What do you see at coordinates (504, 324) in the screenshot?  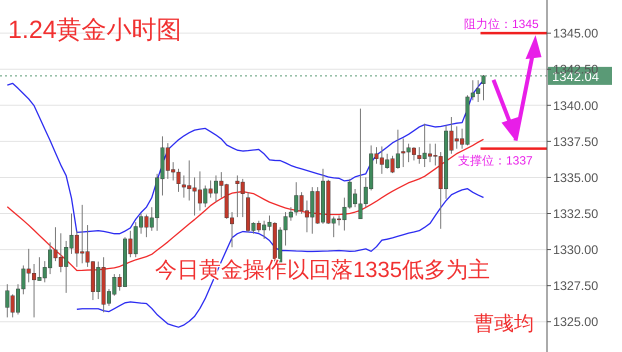 I see `annotation: 曹彧均` at bounding box center [504, 324].